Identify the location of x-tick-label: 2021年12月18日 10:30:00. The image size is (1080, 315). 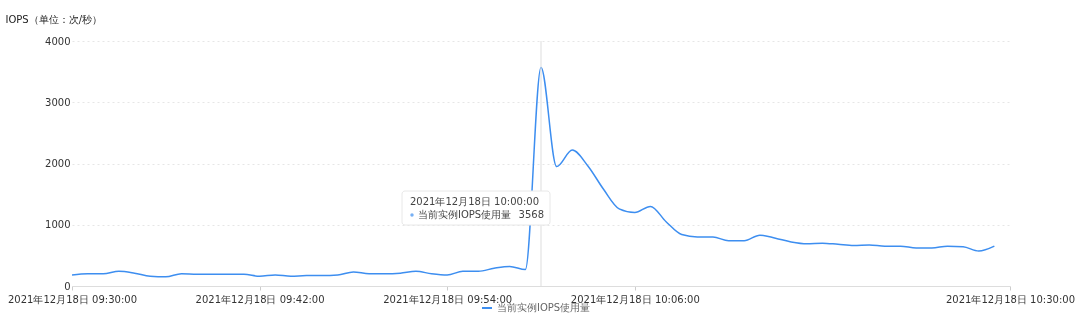
(1010, 299).